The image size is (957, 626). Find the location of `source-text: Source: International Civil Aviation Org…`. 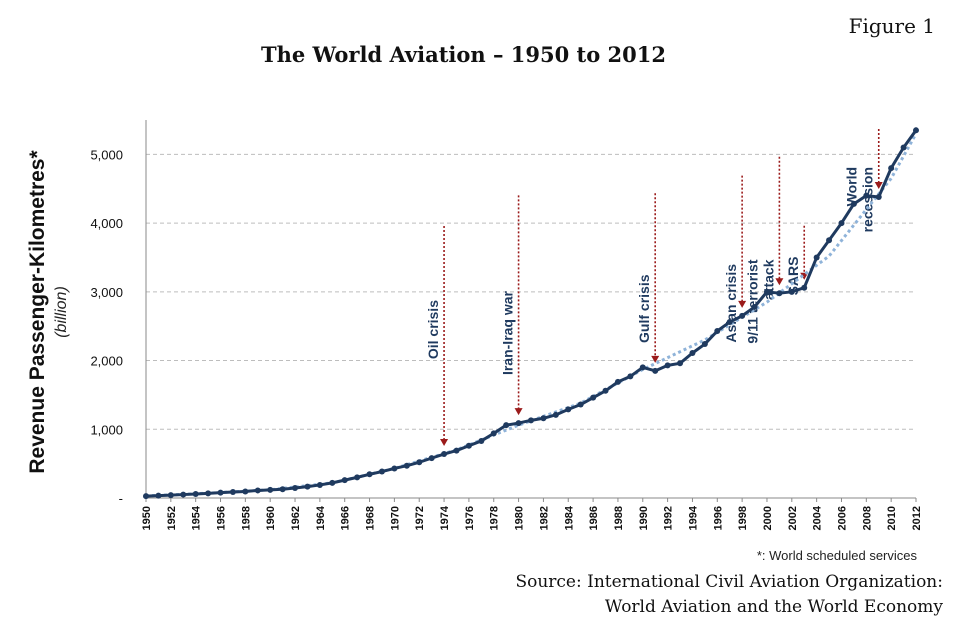

source-text: Source: International Civil Aviation Org… is located at coordinates (729, 595).